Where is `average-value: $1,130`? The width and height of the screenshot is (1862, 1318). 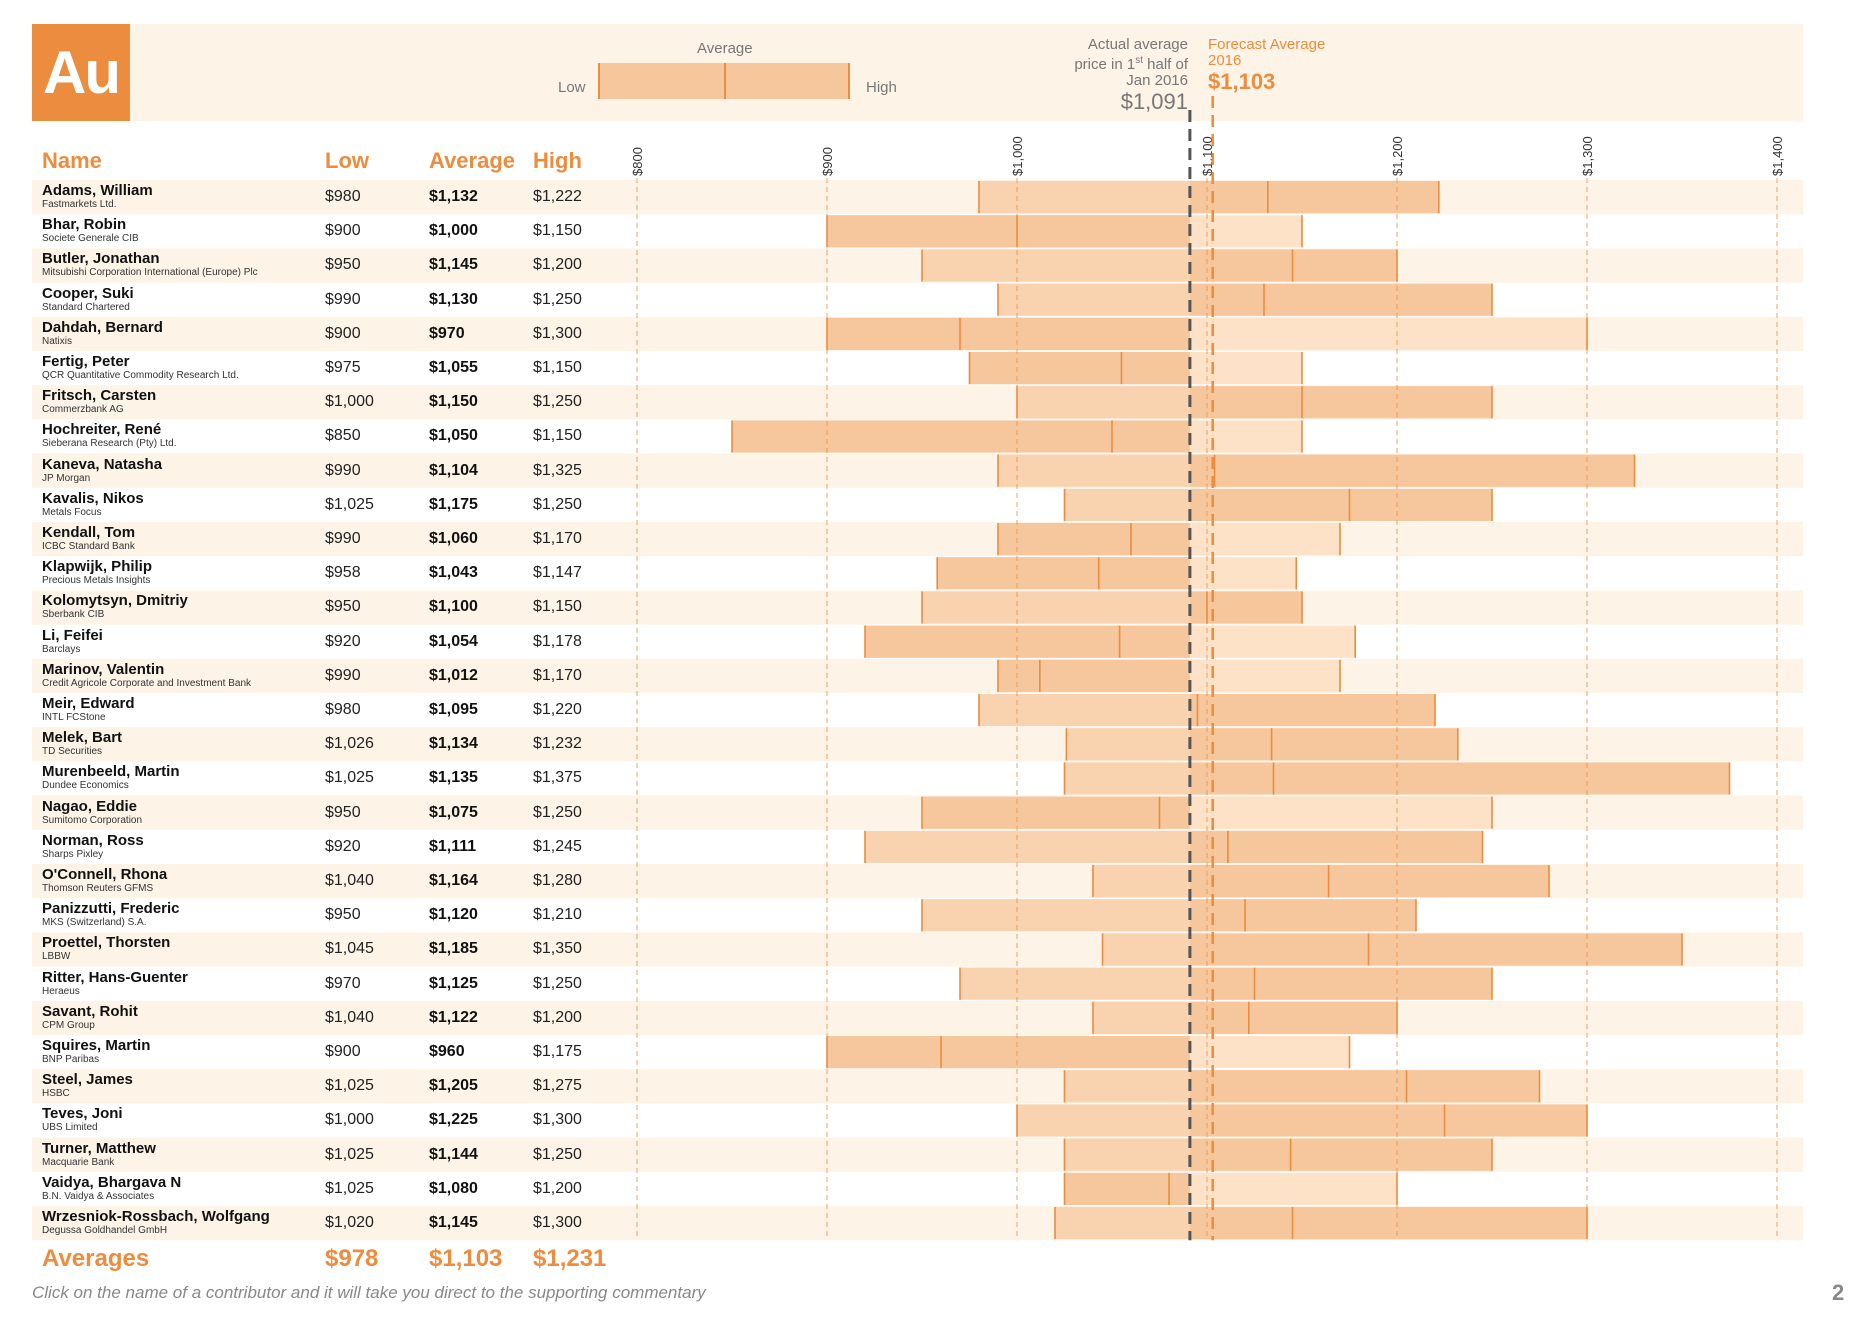 average-value: $1,130 is located at coordinates (453, 299).